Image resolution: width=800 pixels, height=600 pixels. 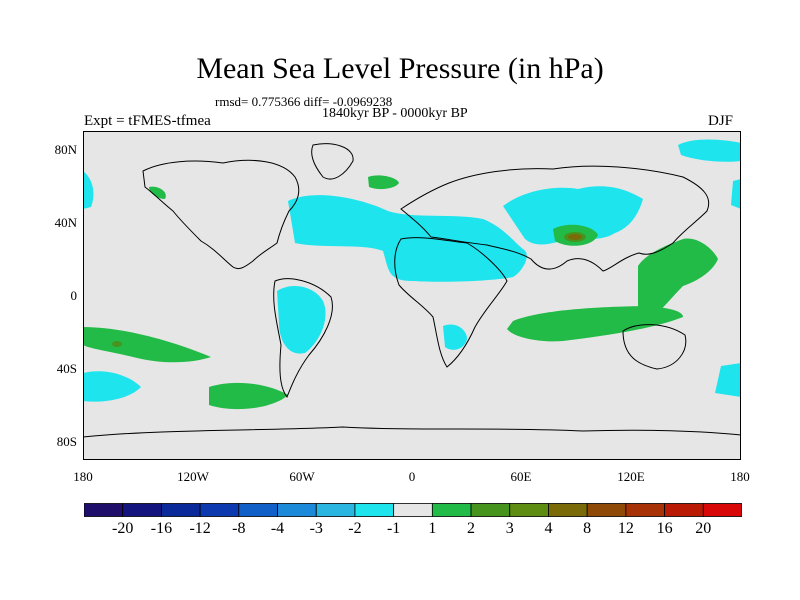 I want to click on indian-ocean-high, so click(x=595, y=324).